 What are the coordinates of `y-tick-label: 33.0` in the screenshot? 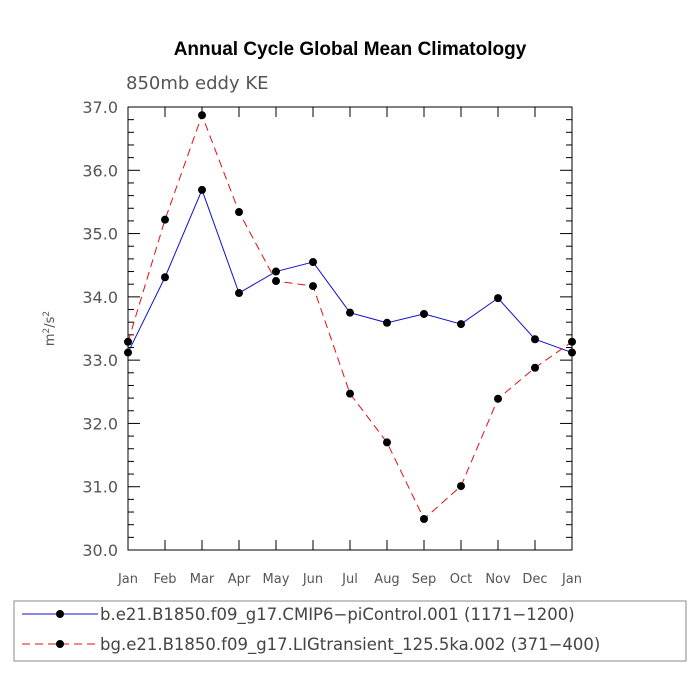 It's located at (100, 360).